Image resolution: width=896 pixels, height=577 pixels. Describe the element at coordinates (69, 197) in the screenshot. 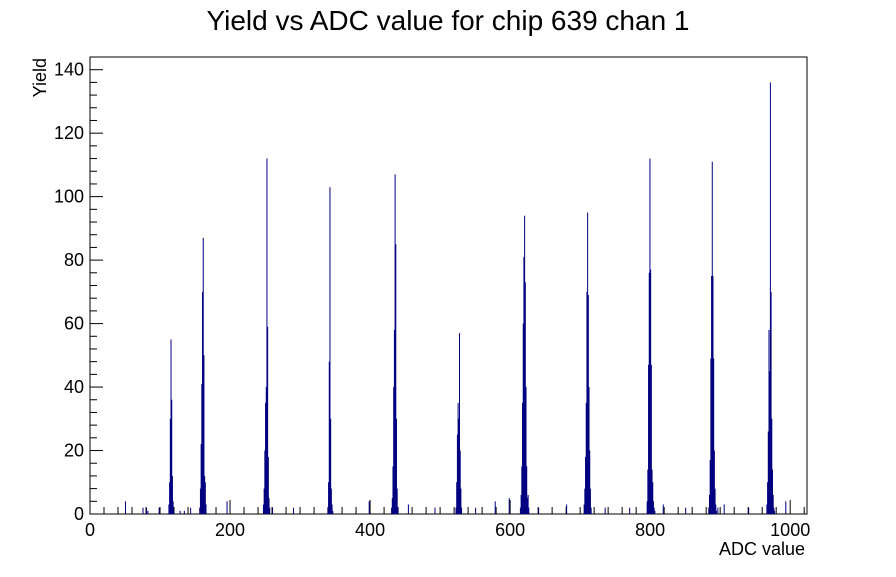

I see `y-tick-label: 100` at that location.